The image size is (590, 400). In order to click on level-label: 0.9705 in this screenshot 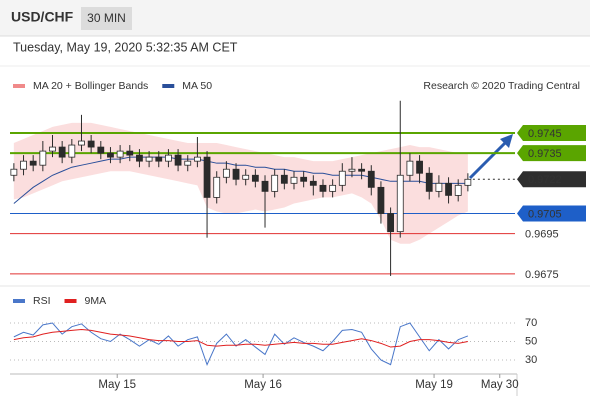, I will do `click(545, 214)`.